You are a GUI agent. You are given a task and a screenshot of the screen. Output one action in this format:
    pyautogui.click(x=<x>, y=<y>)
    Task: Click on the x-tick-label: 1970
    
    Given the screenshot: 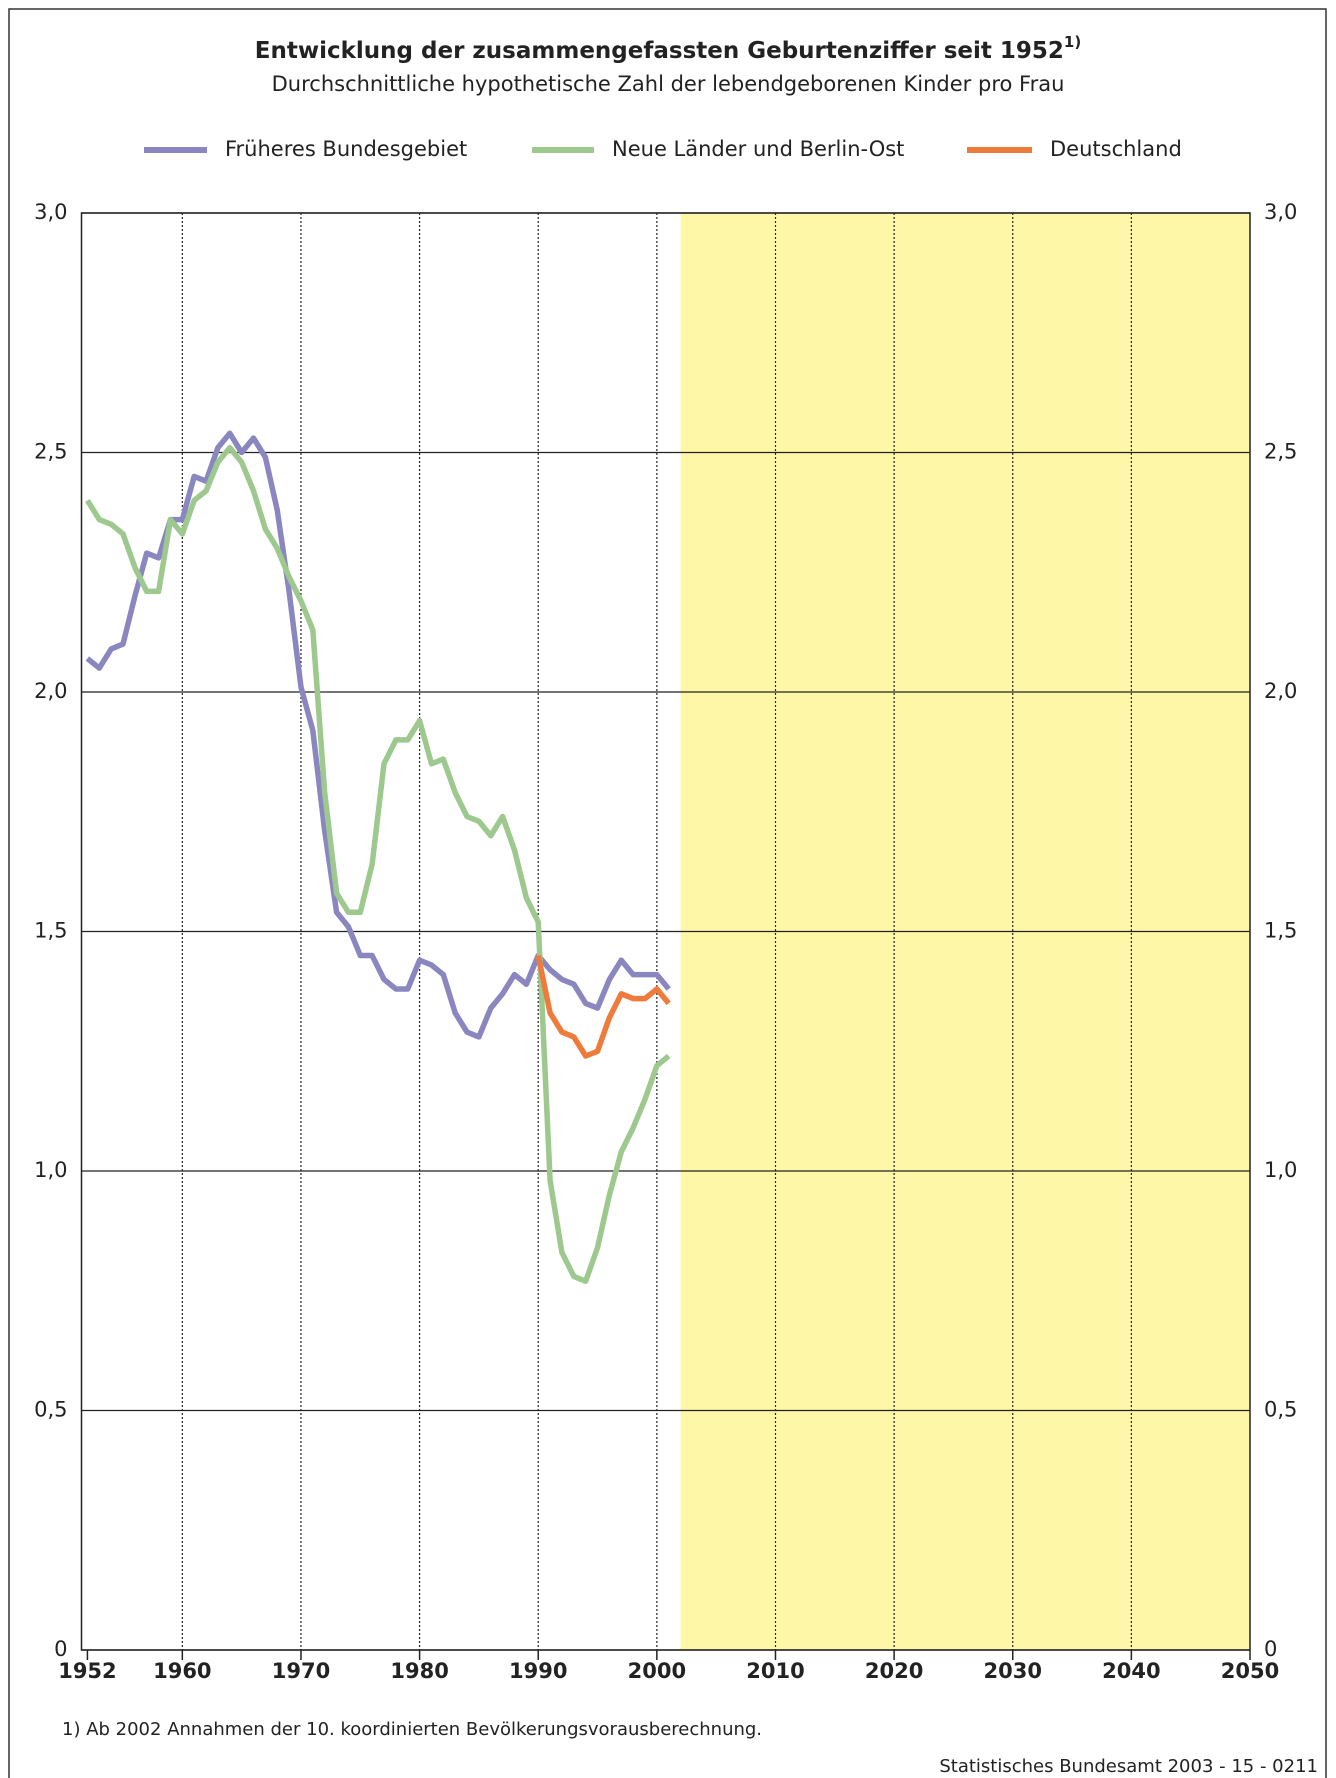 What is the action you would take?
    pyautogui.click(x=301, y=1671)
    